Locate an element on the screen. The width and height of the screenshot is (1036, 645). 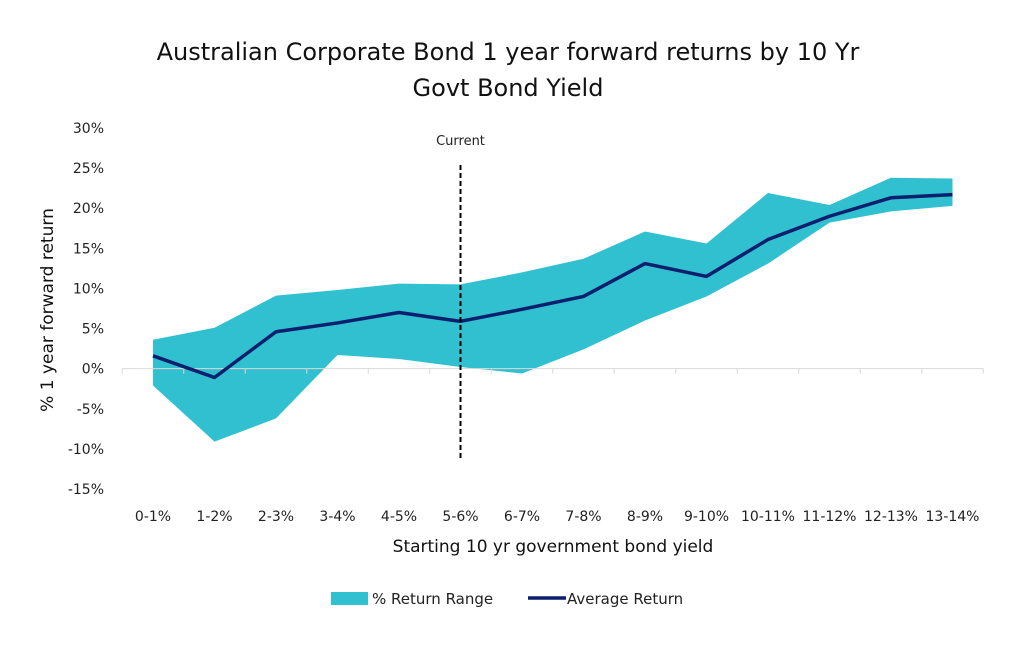
y-tick-label: 20% is located at coordinates (88, 209).